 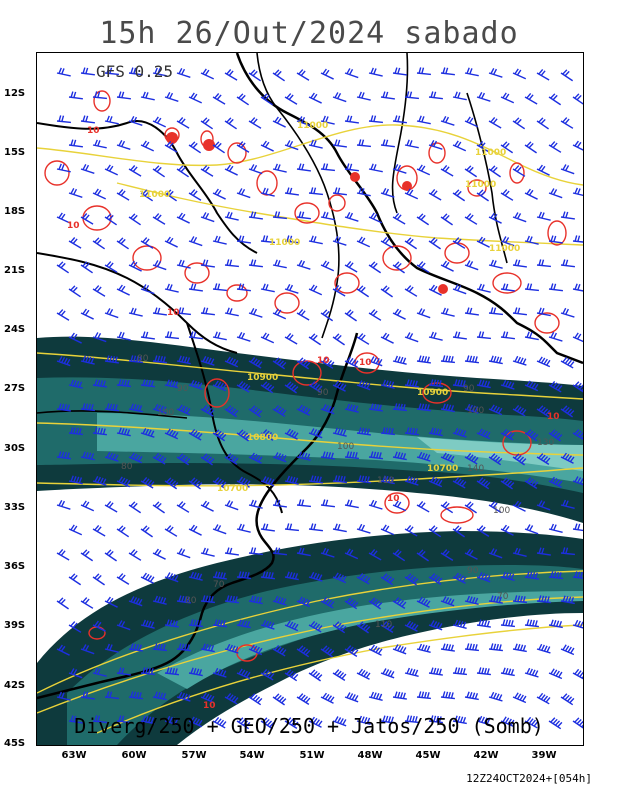 I want to click on jet-label: 100, so click(x=345, y=447).